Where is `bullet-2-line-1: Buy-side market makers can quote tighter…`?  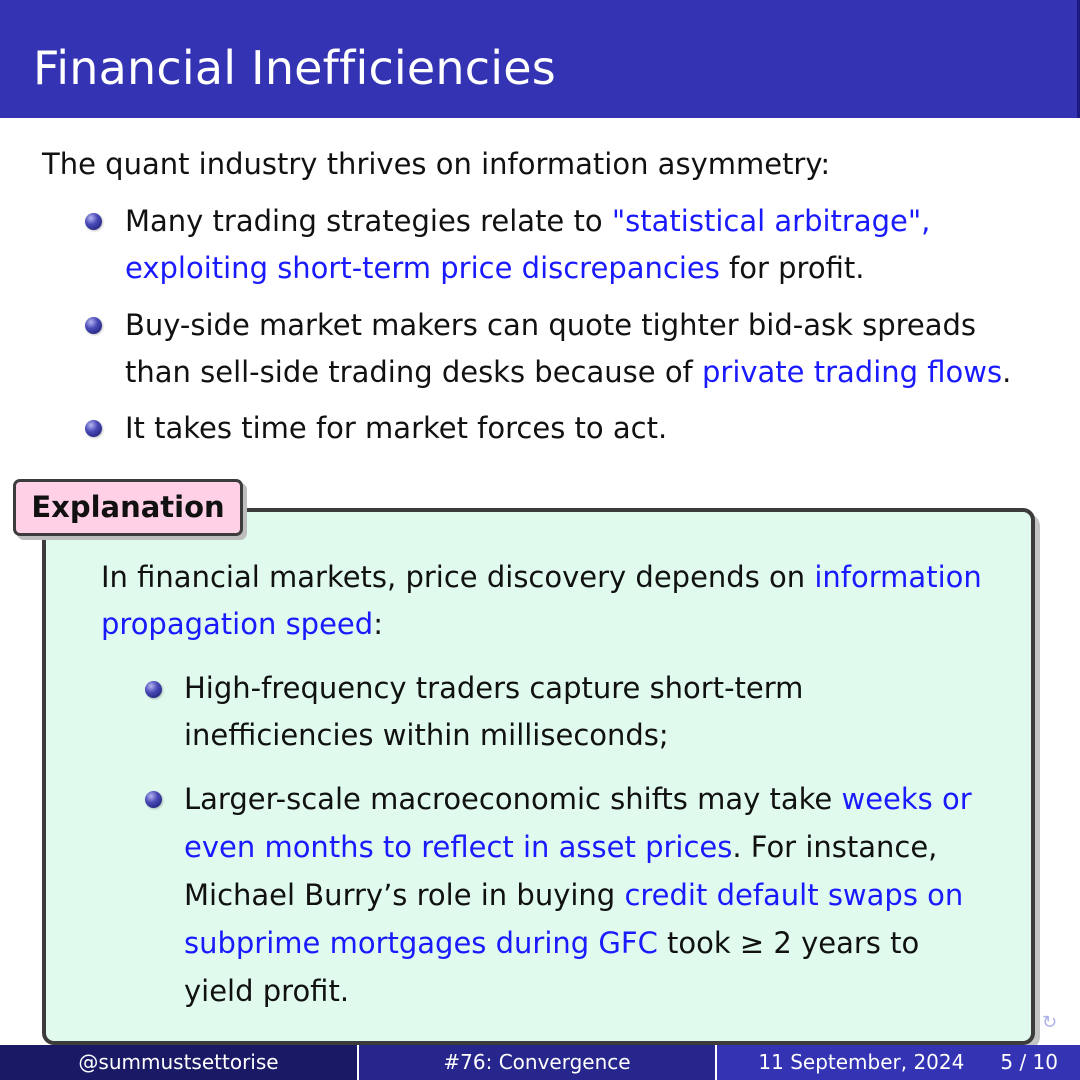
bullet-2-line-1: Buy-side market makers can quote tighter… is located at coordinates (551, 325).